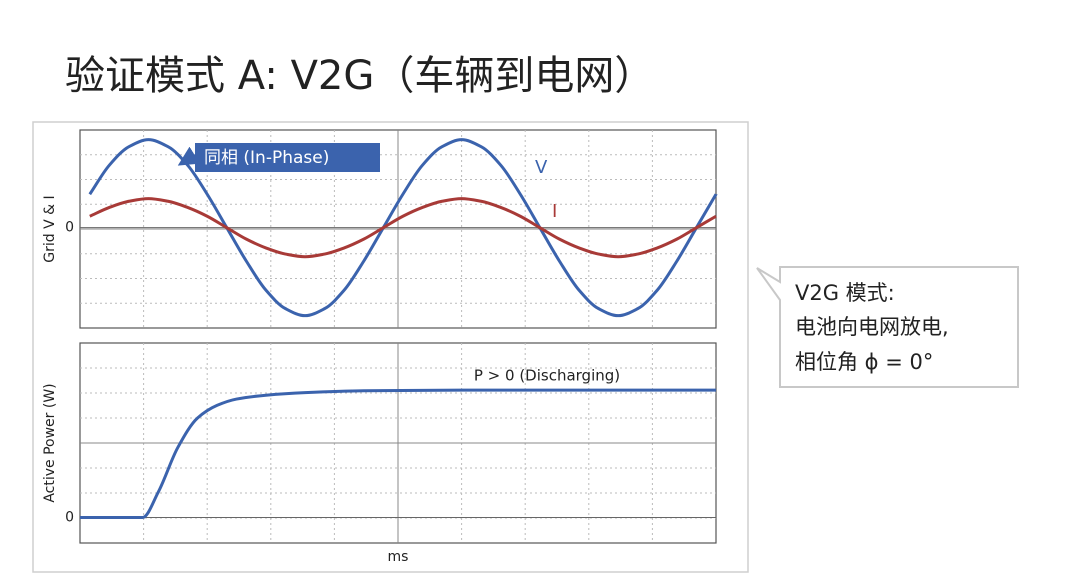  What do you see at coordinates (541, 167) in the screenshot?
I see `series-label: V` at bounding box center [541, 167].